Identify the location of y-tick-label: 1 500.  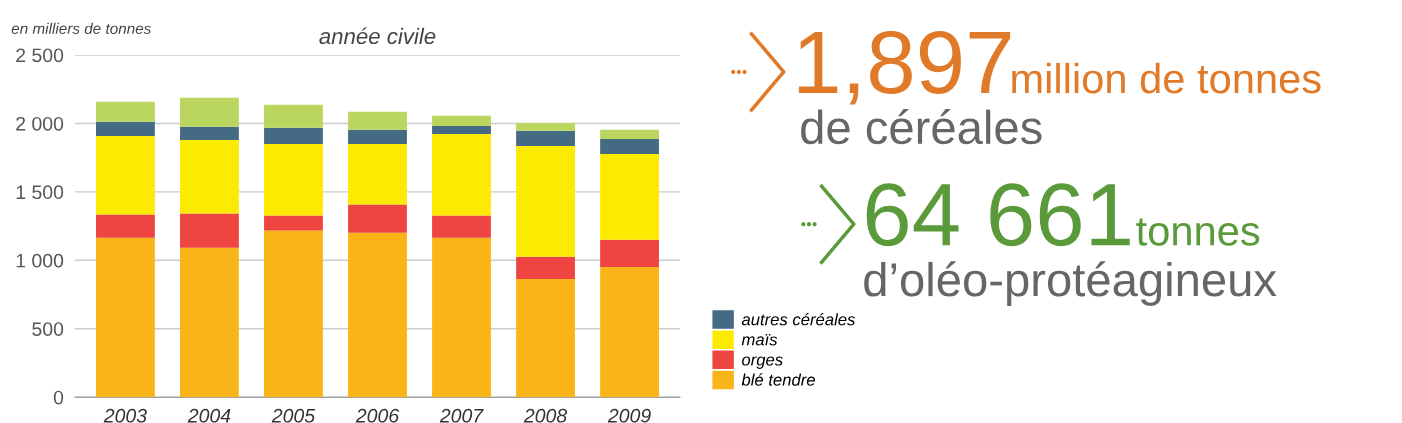
(40, 192).